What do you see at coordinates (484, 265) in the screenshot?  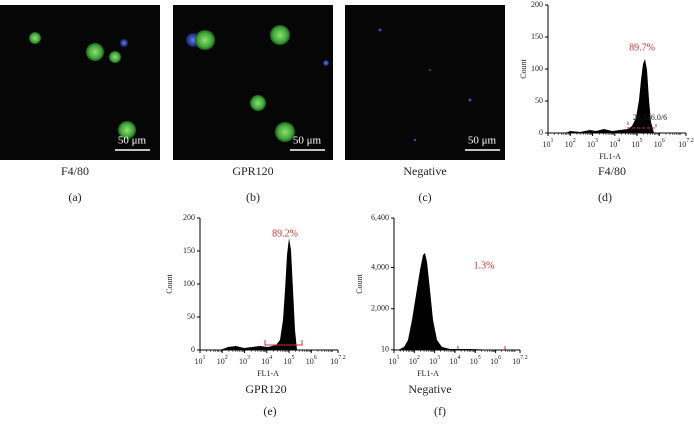 I see `annotation: 1.3%` at bounding box center [484, 265].